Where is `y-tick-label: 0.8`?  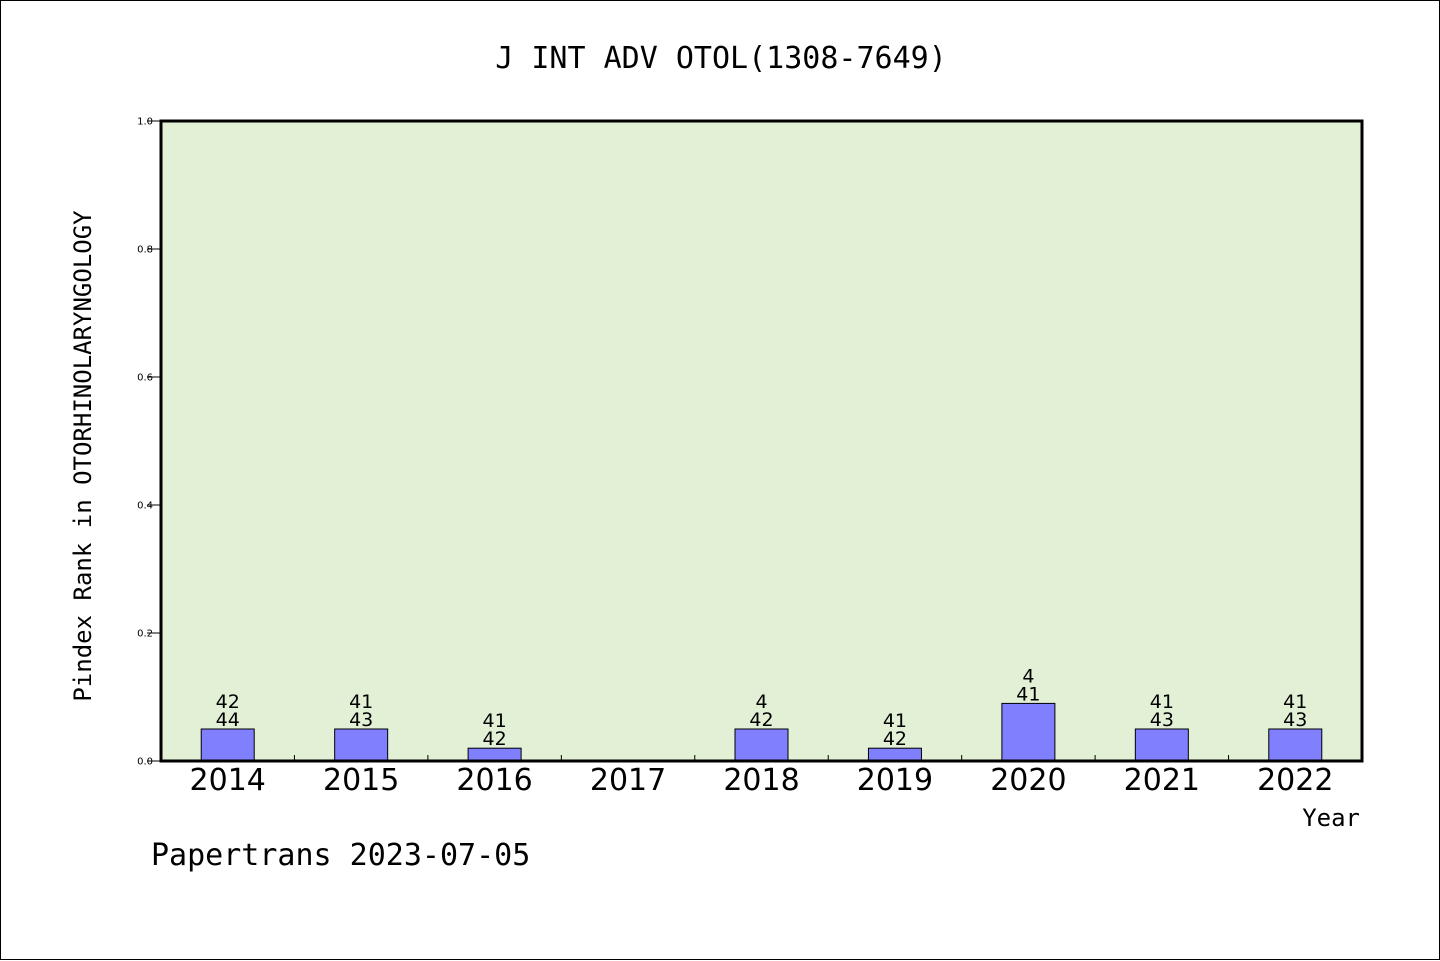
y-tick-label: 0.8 is located at coordinates (145, 250).